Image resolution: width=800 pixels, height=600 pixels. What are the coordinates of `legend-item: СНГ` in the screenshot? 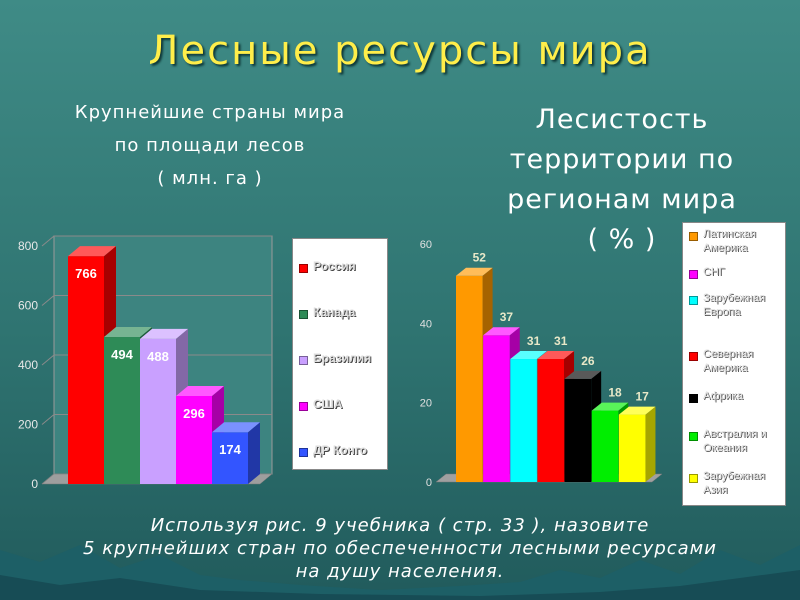 It's located at (737, 272).